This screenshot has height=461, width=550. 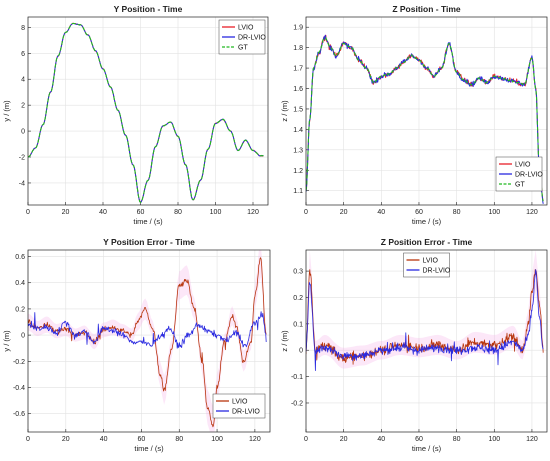 I want to click on y-tick-label: 4, so click(x=23, y=80).